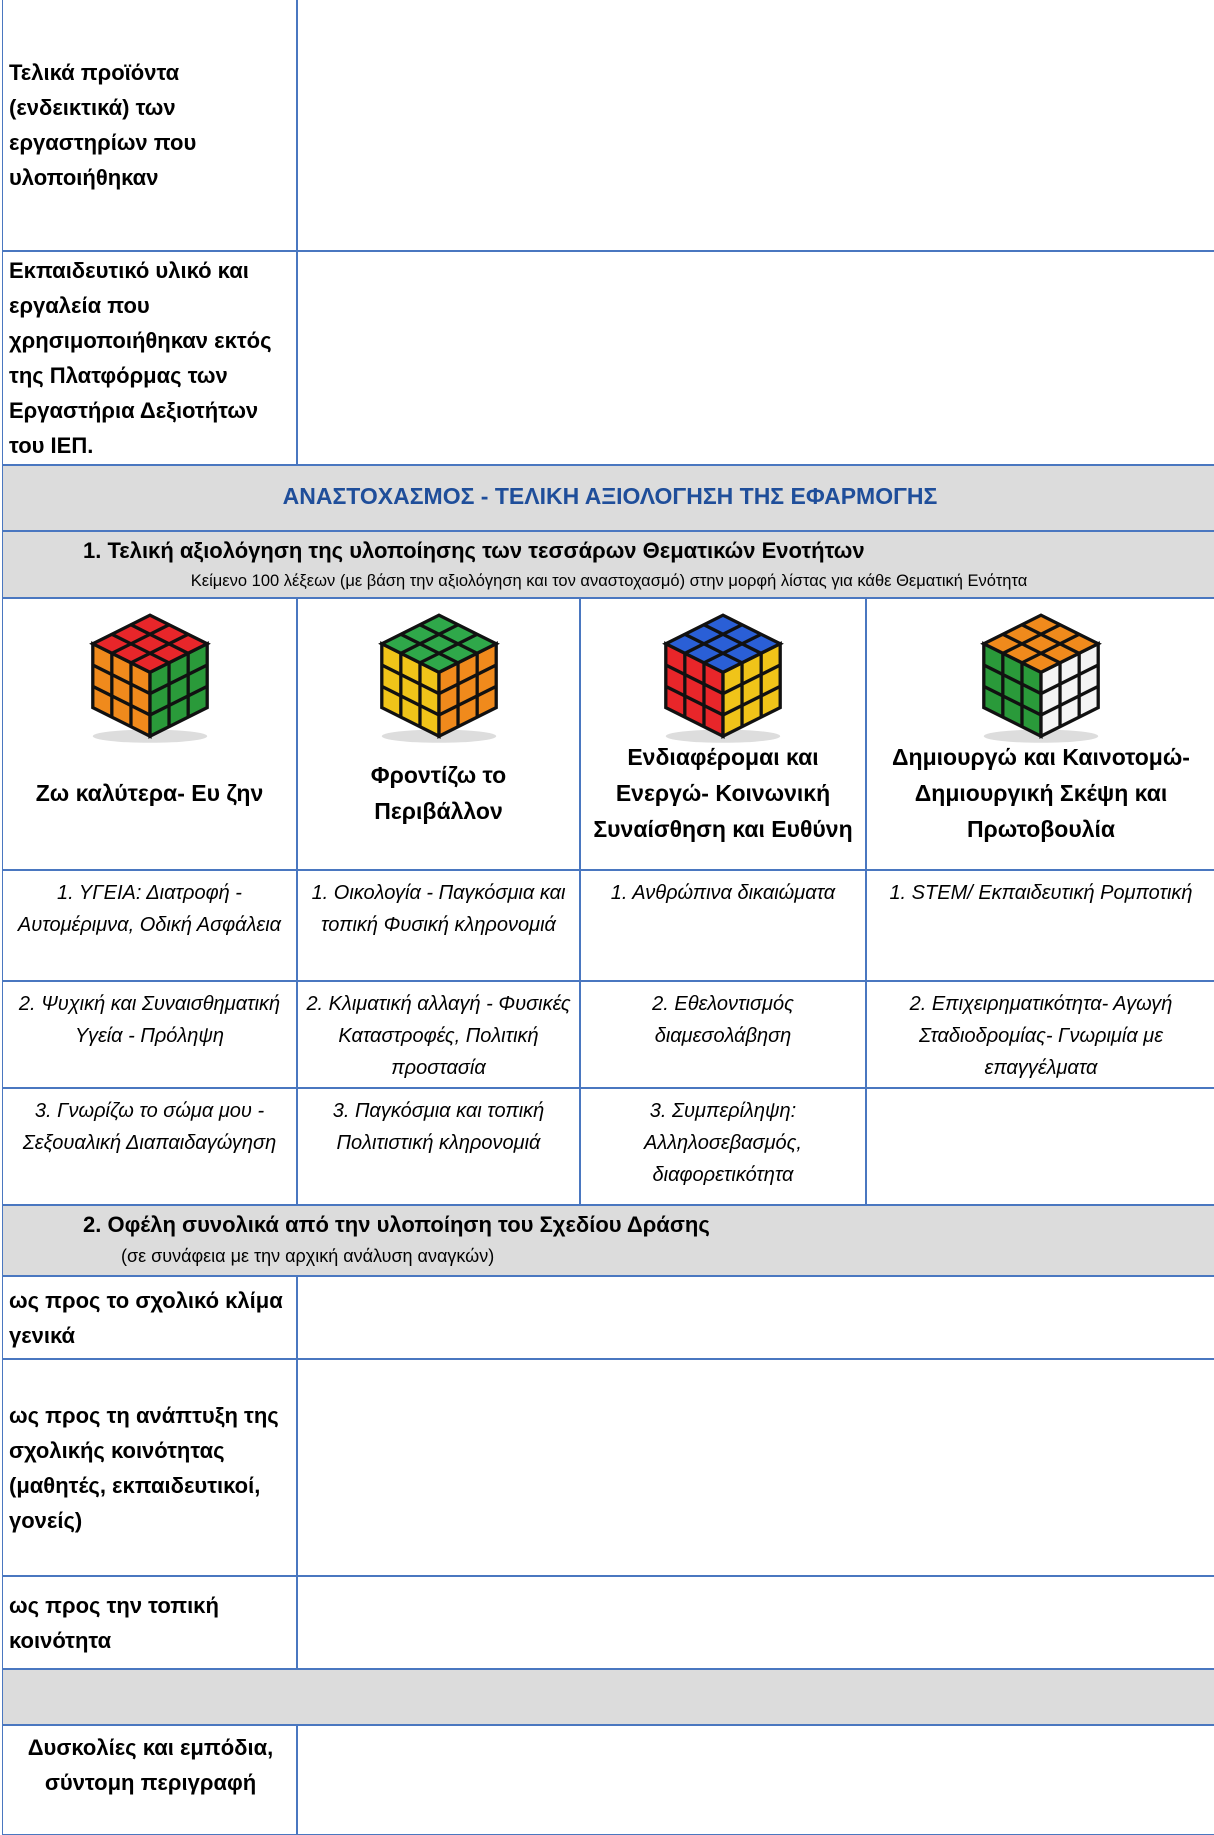 The image size is (1214, 1835). What do you see at coordinates (1040, 1146) in the screenshot?
I see `item-cell` at bounding box center [1040, 1146].